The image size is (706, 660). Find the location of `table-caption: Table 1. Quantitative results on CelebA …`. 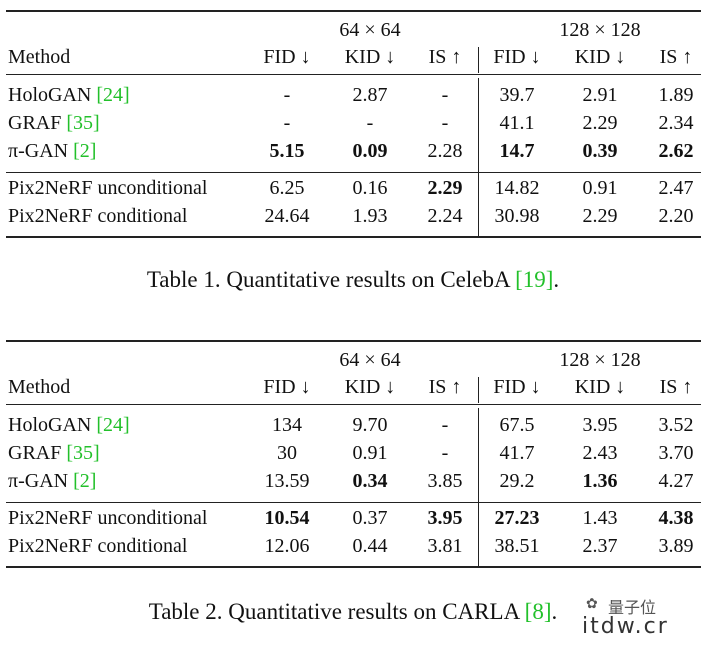

table-caption: Table 1. Quantitative results on CelebA … is located at coordinates (353, 280).